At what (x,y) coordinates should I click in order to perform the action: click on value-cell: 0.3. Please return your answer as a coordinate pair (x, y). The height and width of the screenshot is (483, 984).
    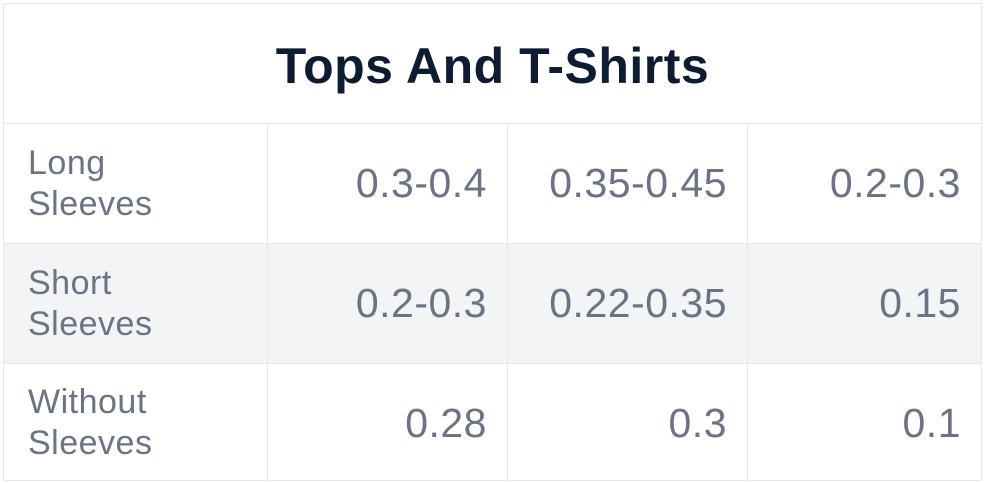
    Looking at the image, I should click on (628, 423).